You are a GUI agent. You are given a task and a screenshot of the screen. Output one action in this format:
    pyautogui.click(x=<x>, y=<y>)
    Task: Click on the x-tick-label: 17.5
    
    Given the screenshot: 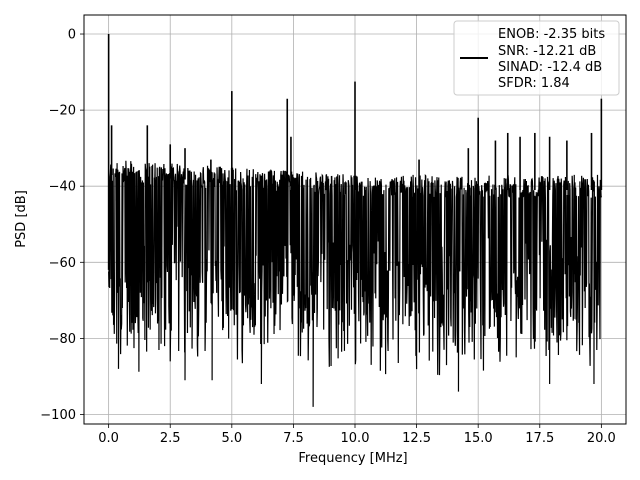 What is the action you would take?
    pyautogui.click(x=539, y=438)
    